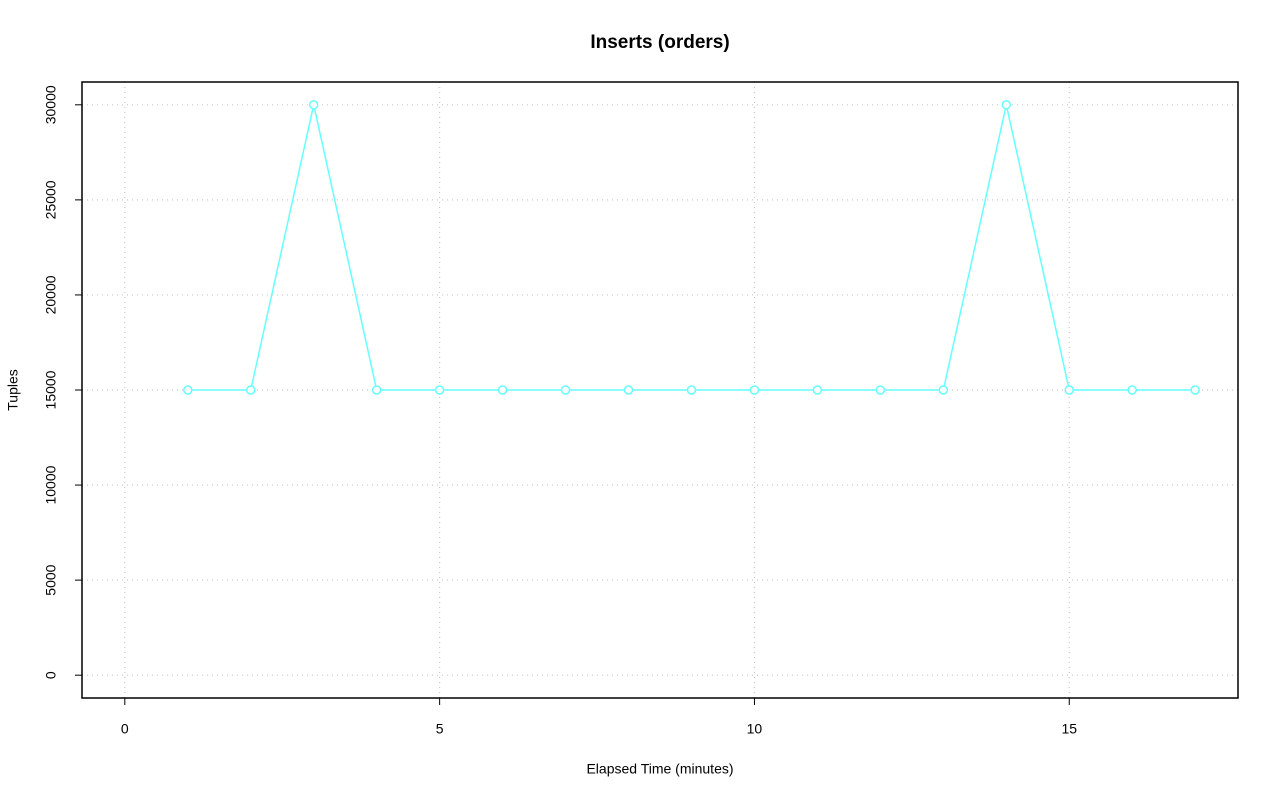  What do you see at coordinates (1069, 729) in the screenshot?
I see `x-tick-label: 15` at bounding box center [1069, 729].